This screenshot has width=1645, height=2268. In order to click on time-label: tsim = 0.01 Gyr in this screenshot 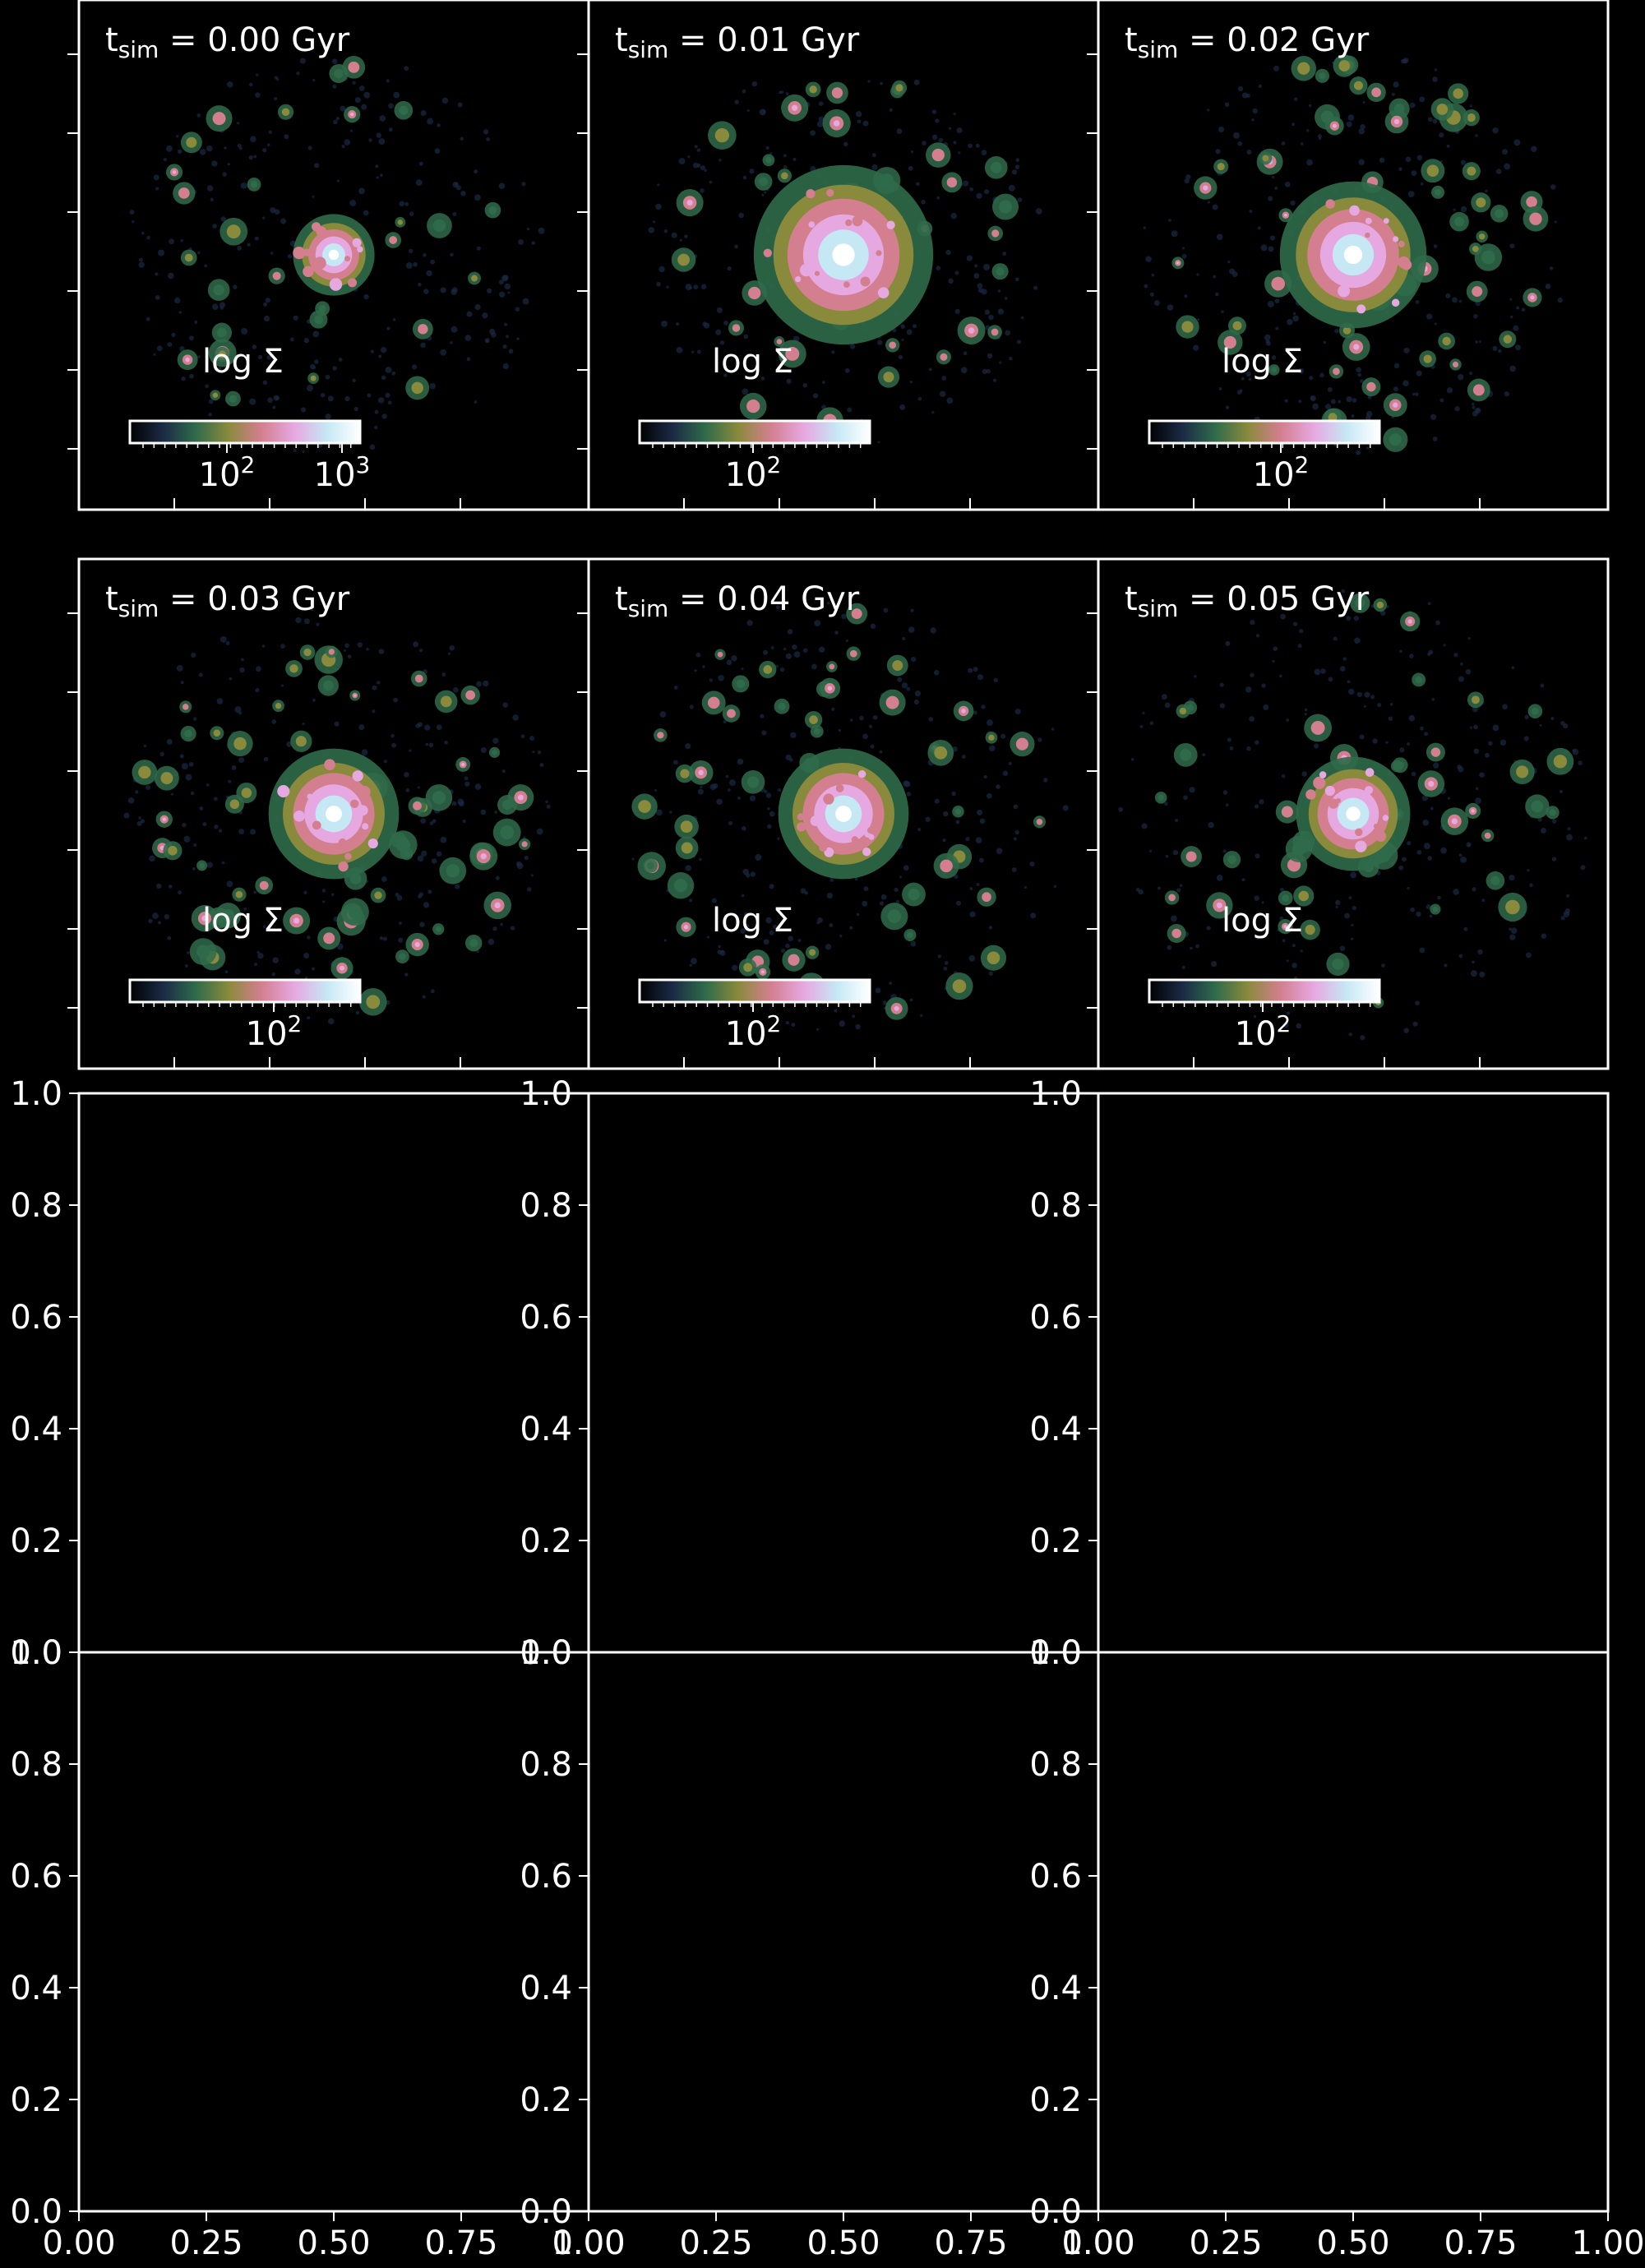, I will do `click(737, 42)`.